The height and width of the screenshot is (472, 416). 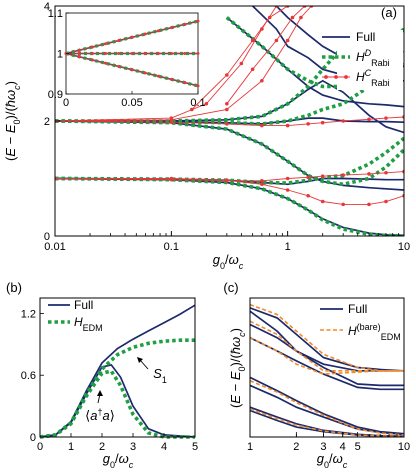 What do you see at coordinates (373, 58) in the screenshot?
I see `legend-label-hd-a: HDRabi` at bounding box center [373, 58].